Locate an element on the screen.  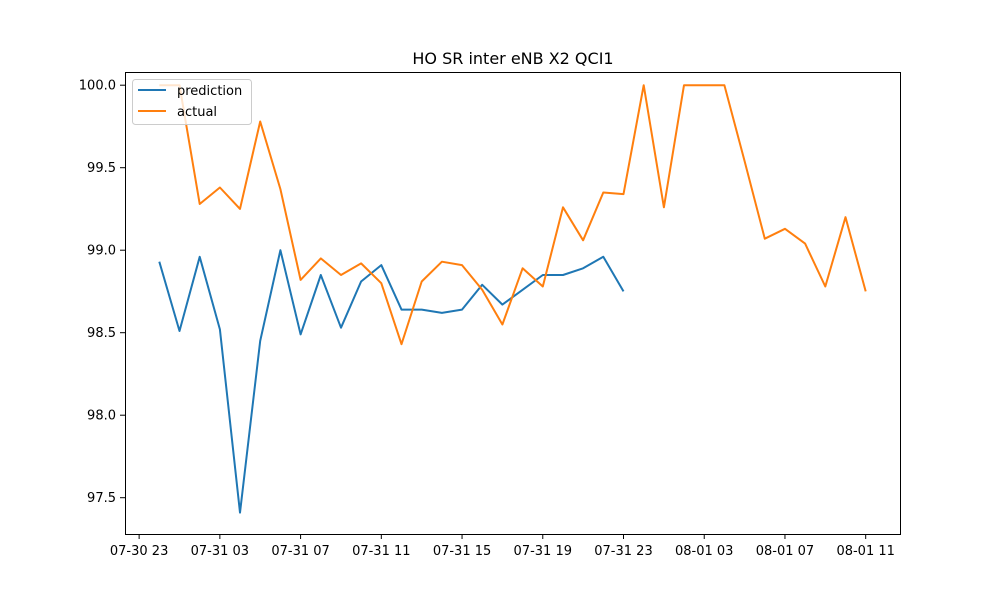
chart-title: HO SR inter eNB X2 QCI1 is located at coordinates (512, 58).